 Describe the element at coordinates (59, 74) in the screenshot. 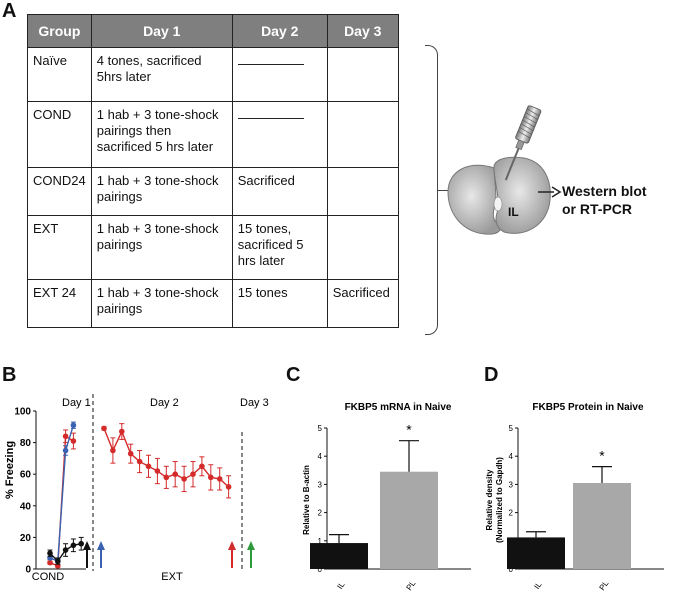

I see `cell-group: Naïve` at that location.